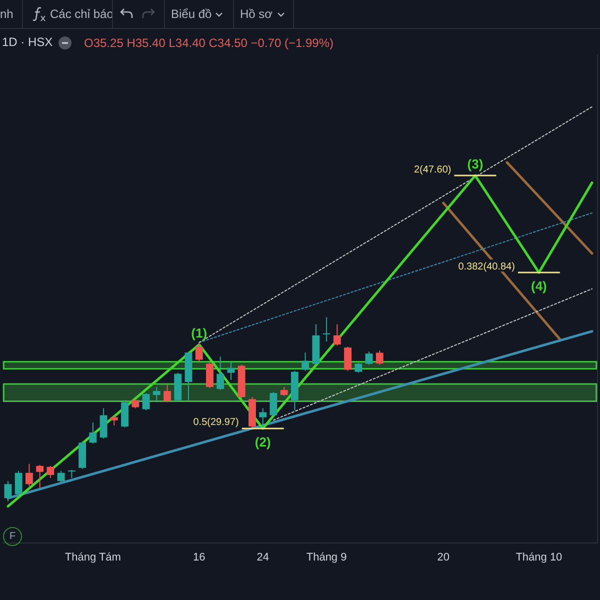 The width and height of the screenshot is (600, 600). Describe the element at coordinates (256, 14) in the screenshot. I see `text: Hồ sơ` at that location.